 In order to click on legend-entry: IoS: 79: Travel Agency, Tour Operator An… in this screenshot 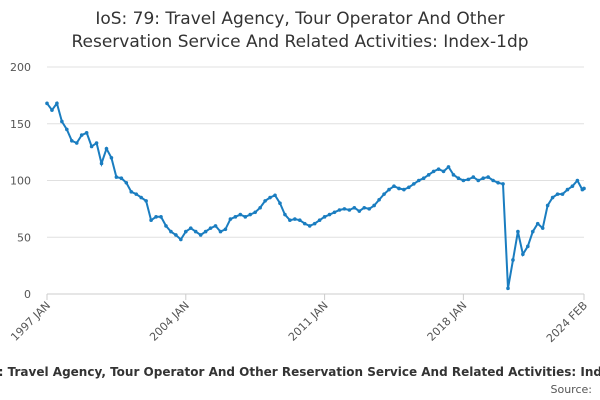, I will do `click(300, 372)`.